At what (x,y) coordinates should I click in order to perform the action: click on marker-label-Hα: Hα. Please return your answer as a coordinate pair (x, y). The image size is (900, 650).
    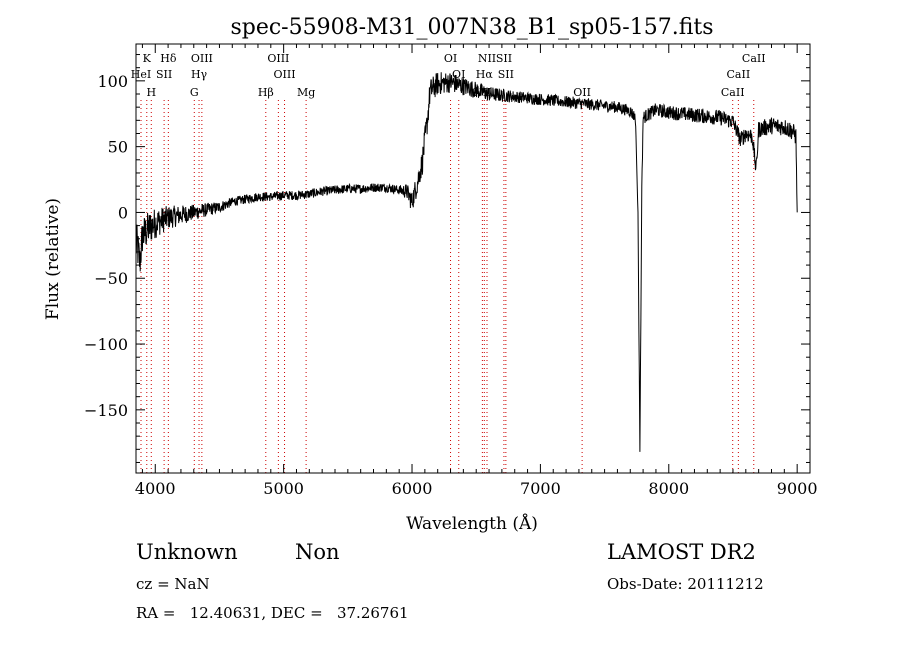
    Looking at the image, I should click on (485, 74).